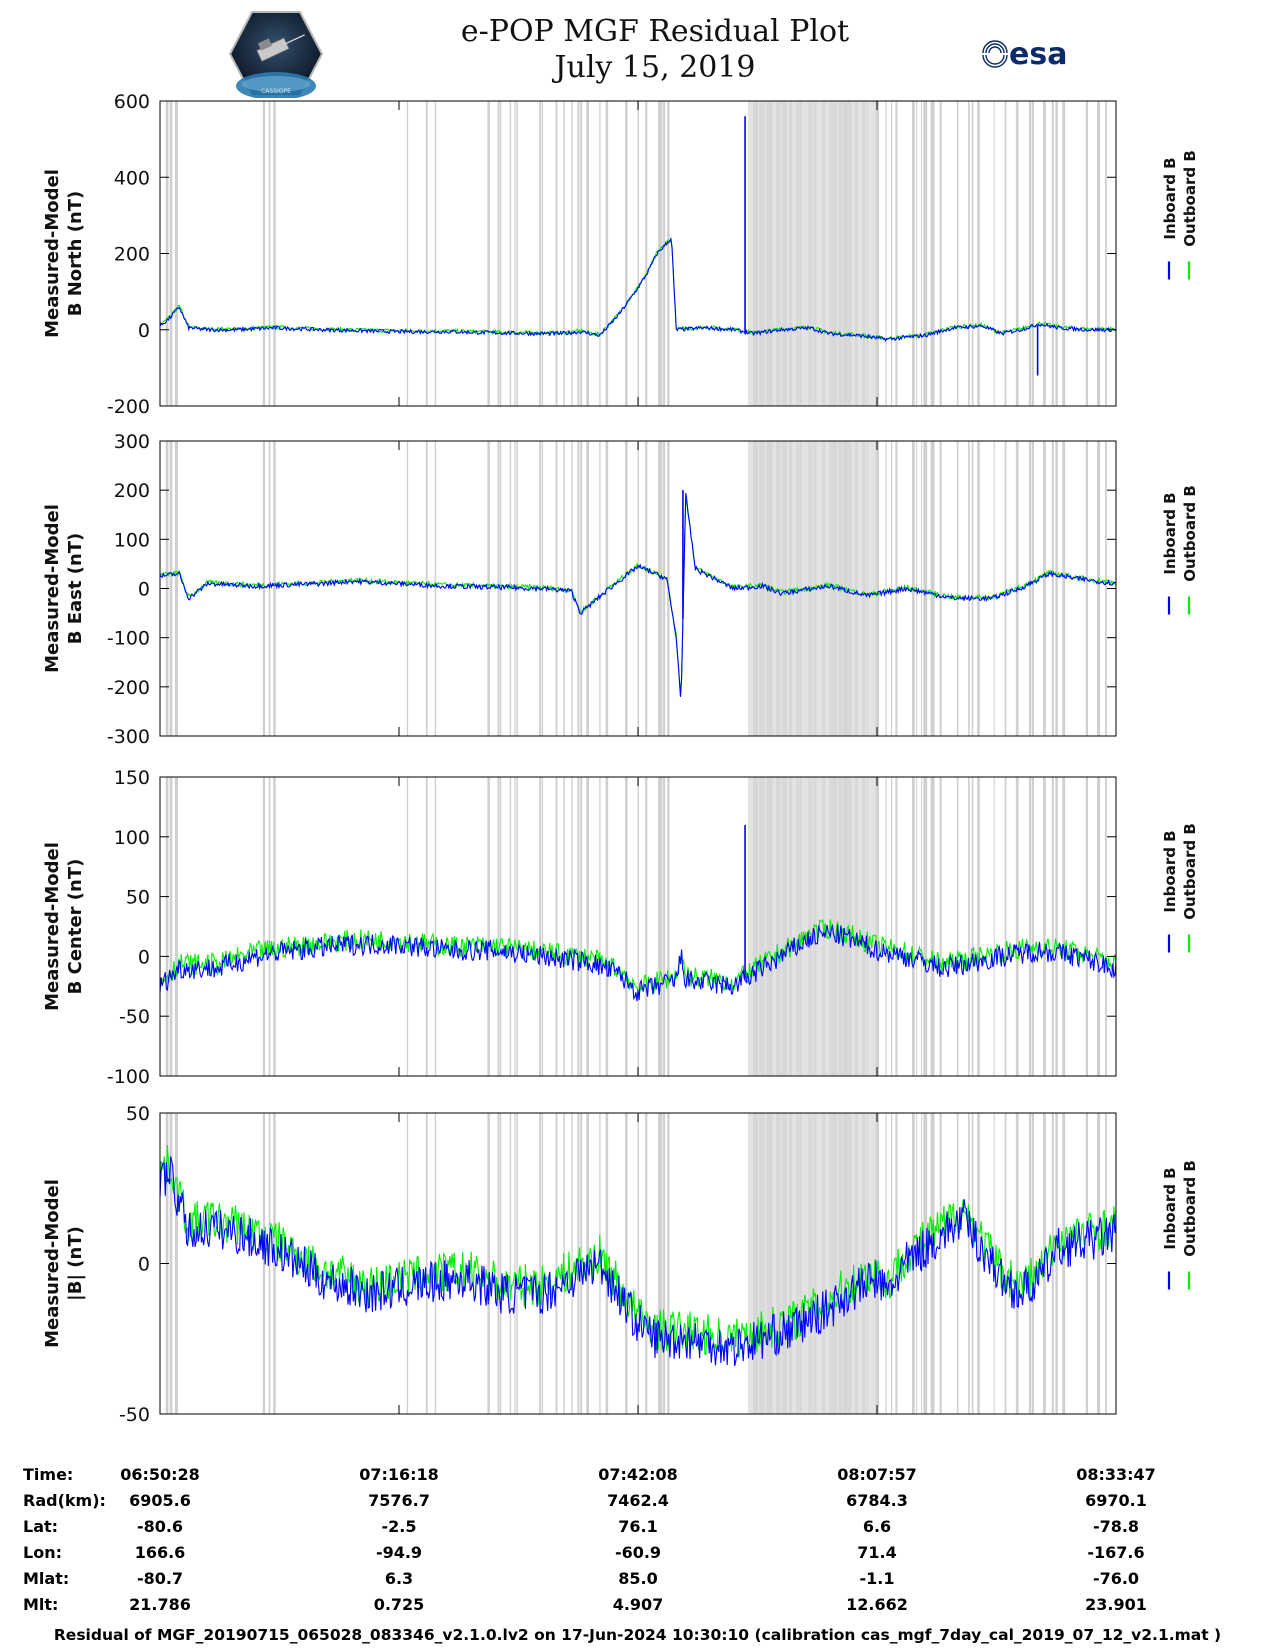 The width and height of the screenshot is (1275, 1650). What do you see at coordinates (128, 639) in the screenshot?
I see `y-tick-label: -100` at bounding box center [128, 639].